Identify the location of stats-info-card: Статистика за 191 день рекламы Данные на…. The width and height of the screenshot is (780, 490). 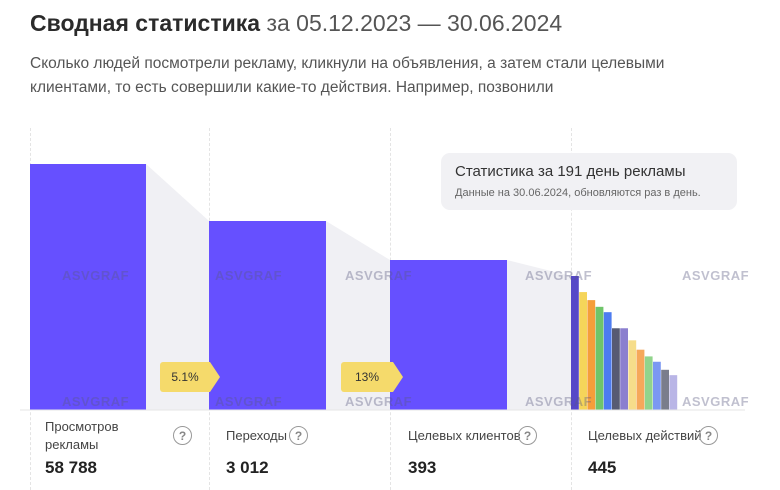
(589, 181).